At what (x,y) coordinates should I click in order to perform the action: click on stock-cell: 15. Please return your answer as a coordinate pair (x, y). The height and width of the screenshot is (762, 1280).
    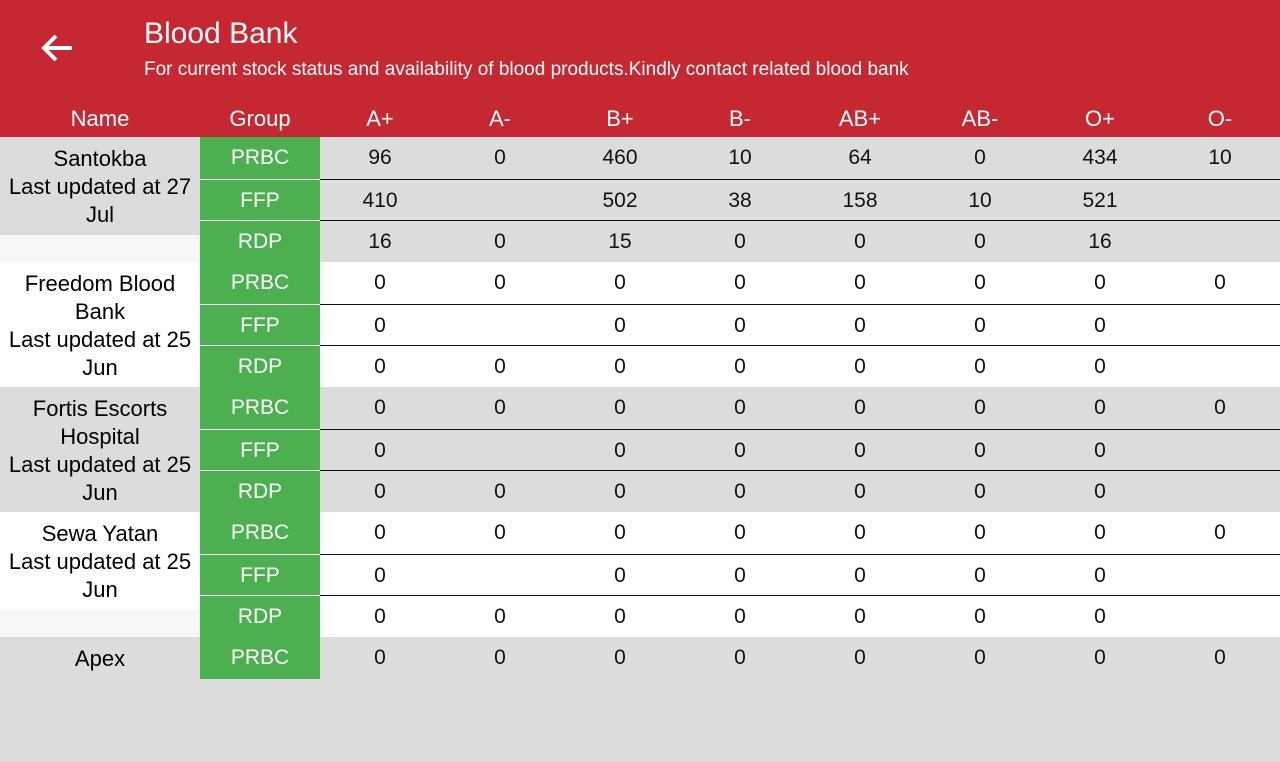
    Looking at the image, I should click on (620, 242).